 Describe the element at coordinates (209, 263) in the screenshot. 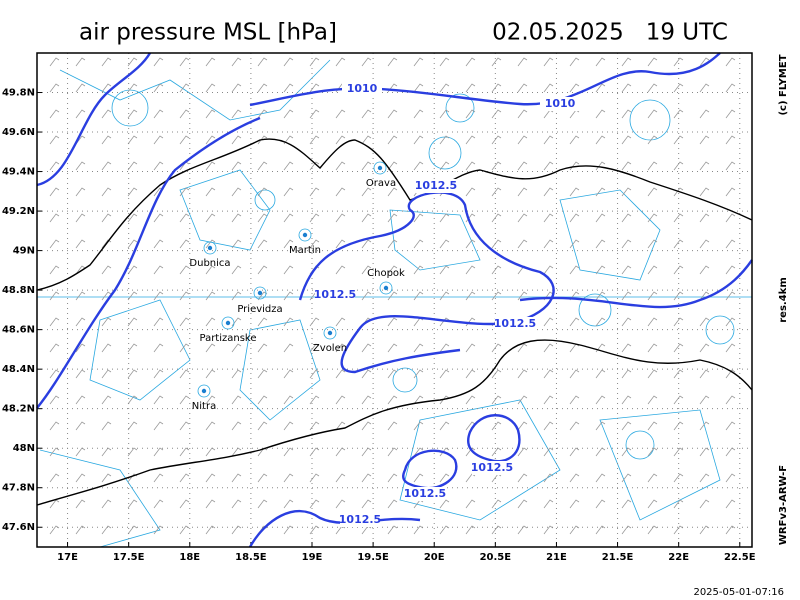

I see `city-label: Dubnica` at that location.